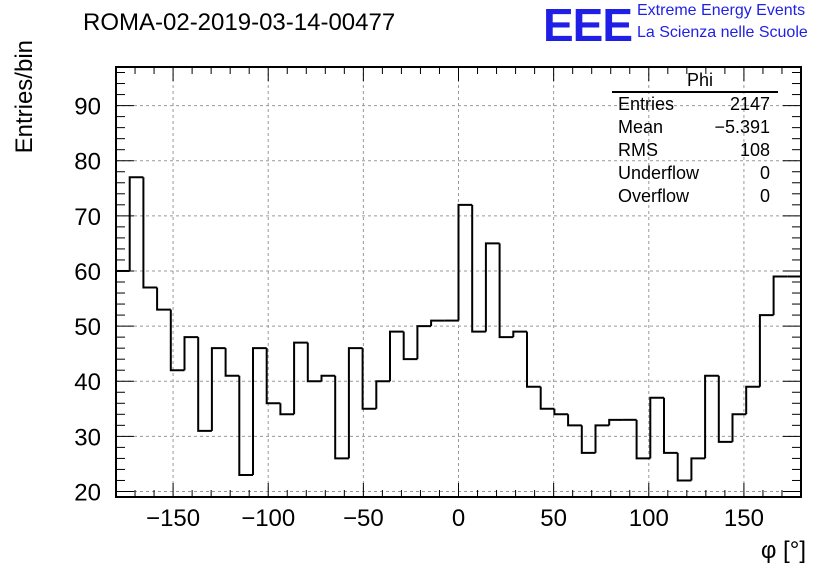  I want to click on stats-label: RMS, so click(638, 150).